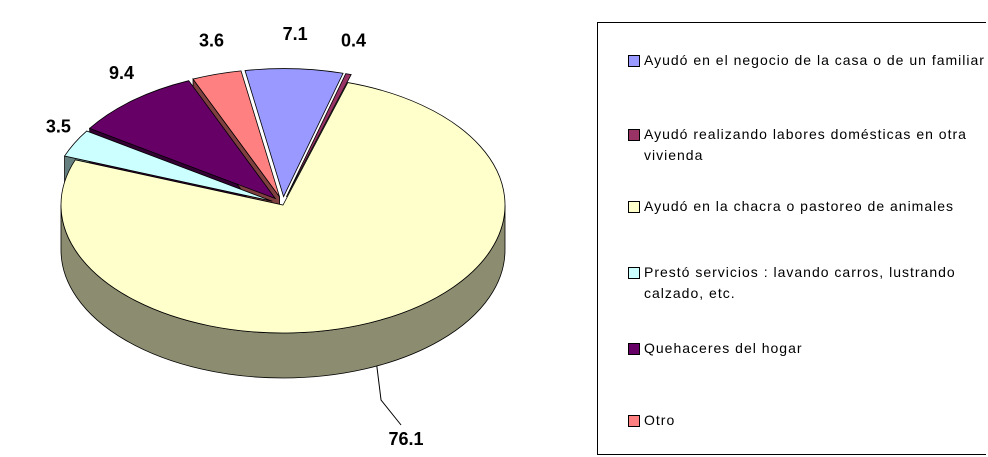 Image resolution: width=988 pixels, height=457 pixels. Describe the element at coordinates (211, 41) in the screenshot. I see `data-label: 3.6` at that location.